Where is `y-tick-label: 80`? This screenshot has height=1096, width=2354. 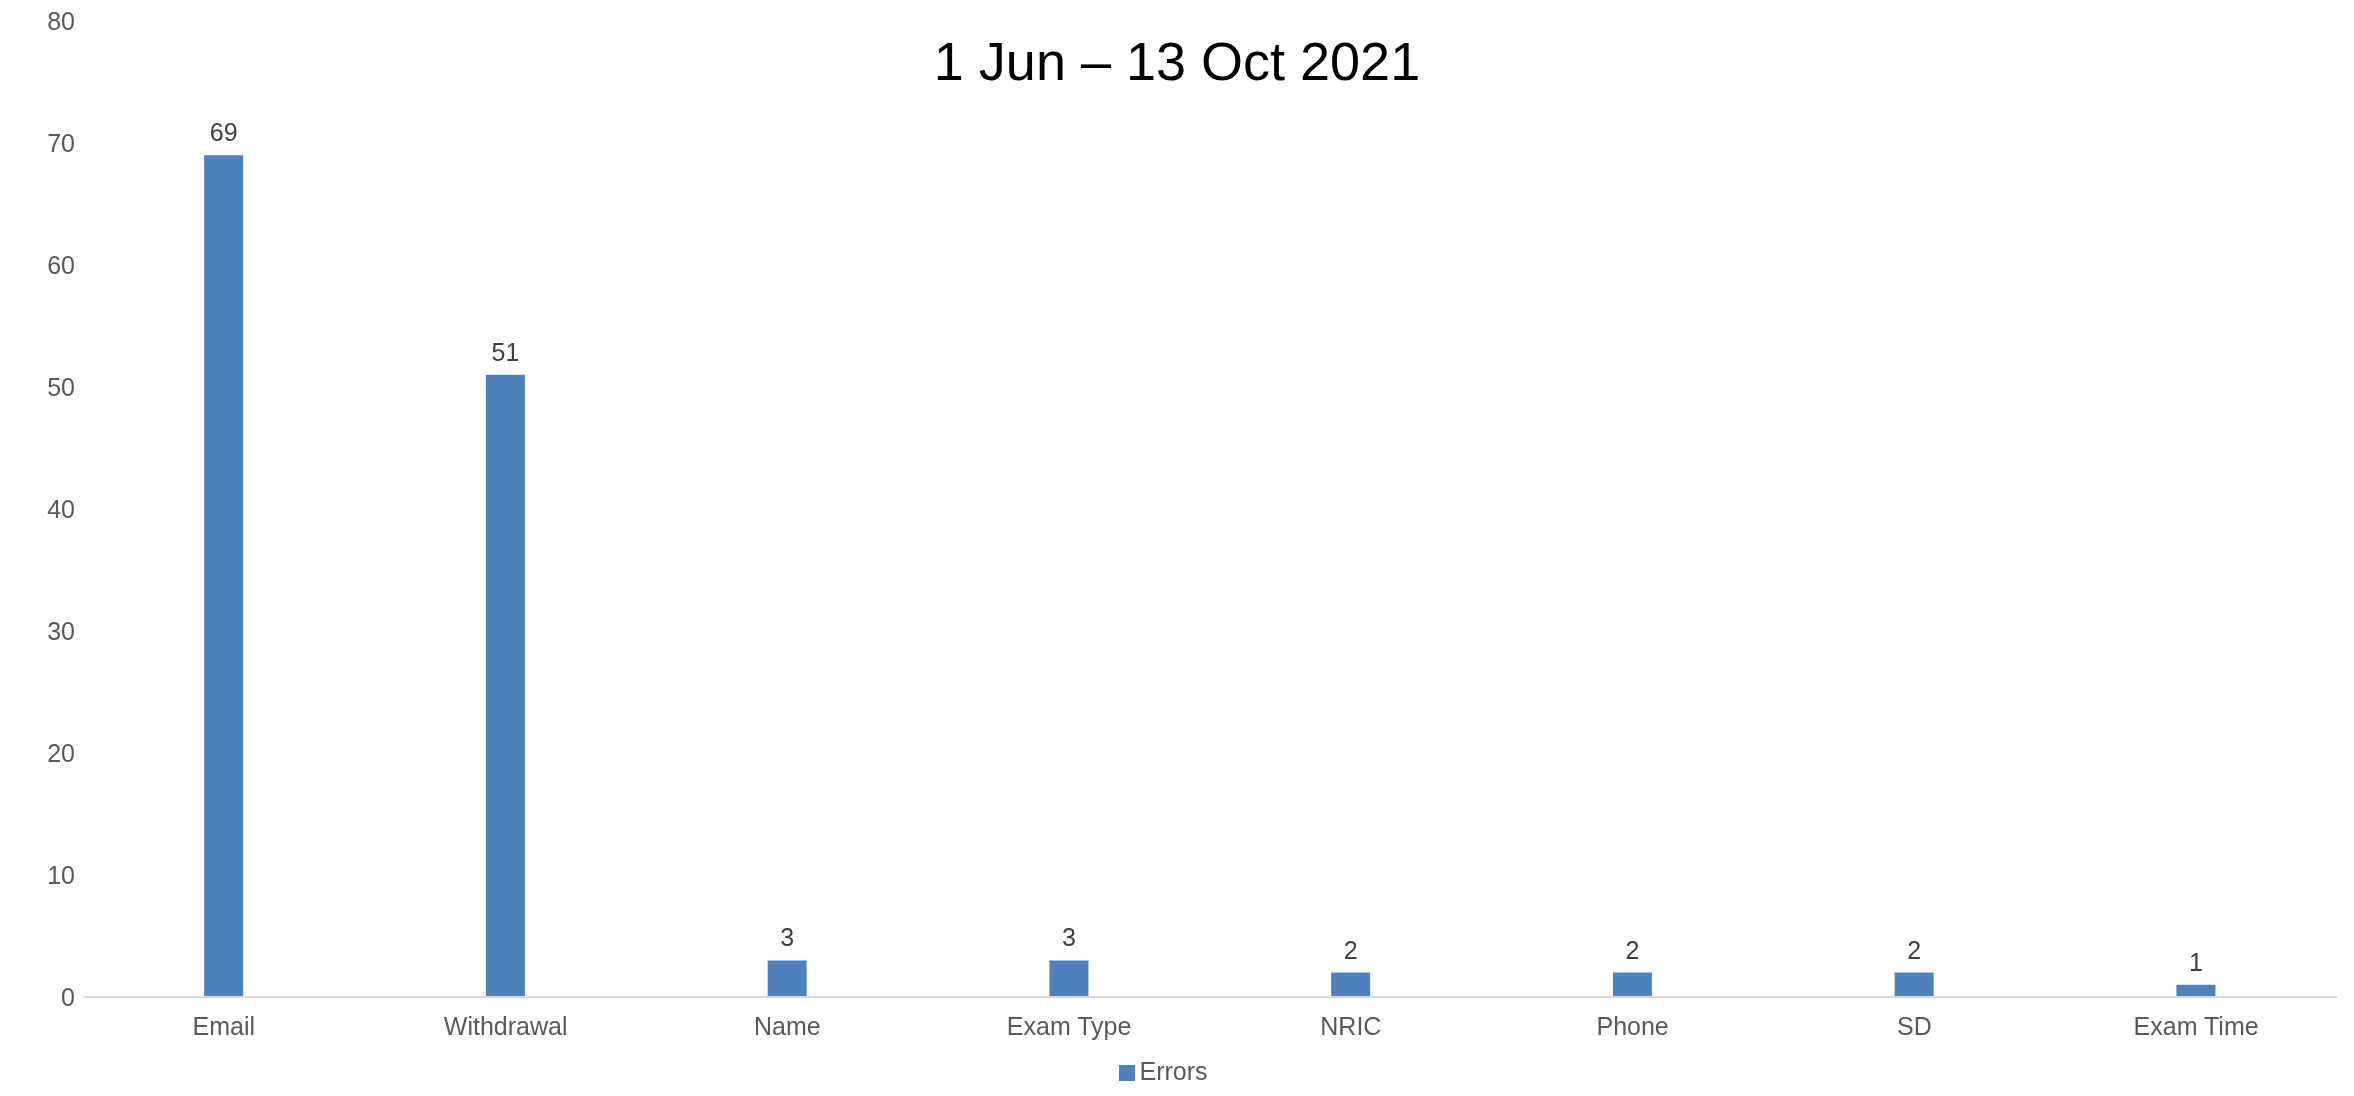 y-tick-label: 80 is located at coordinates (61, 20).